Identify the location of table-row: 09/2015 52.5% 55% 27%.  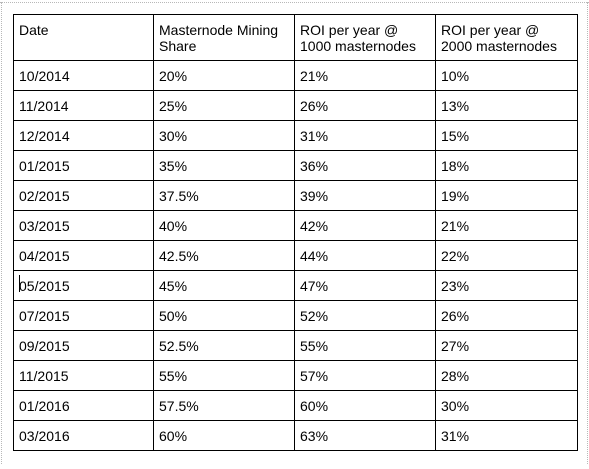
(295, 345).